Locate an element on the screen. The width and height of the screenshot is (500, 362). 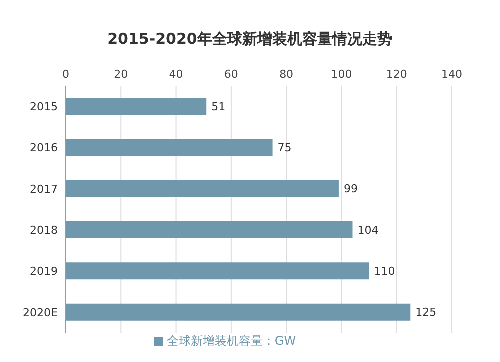
data-label: 104 is located at coordinates (368, 230).